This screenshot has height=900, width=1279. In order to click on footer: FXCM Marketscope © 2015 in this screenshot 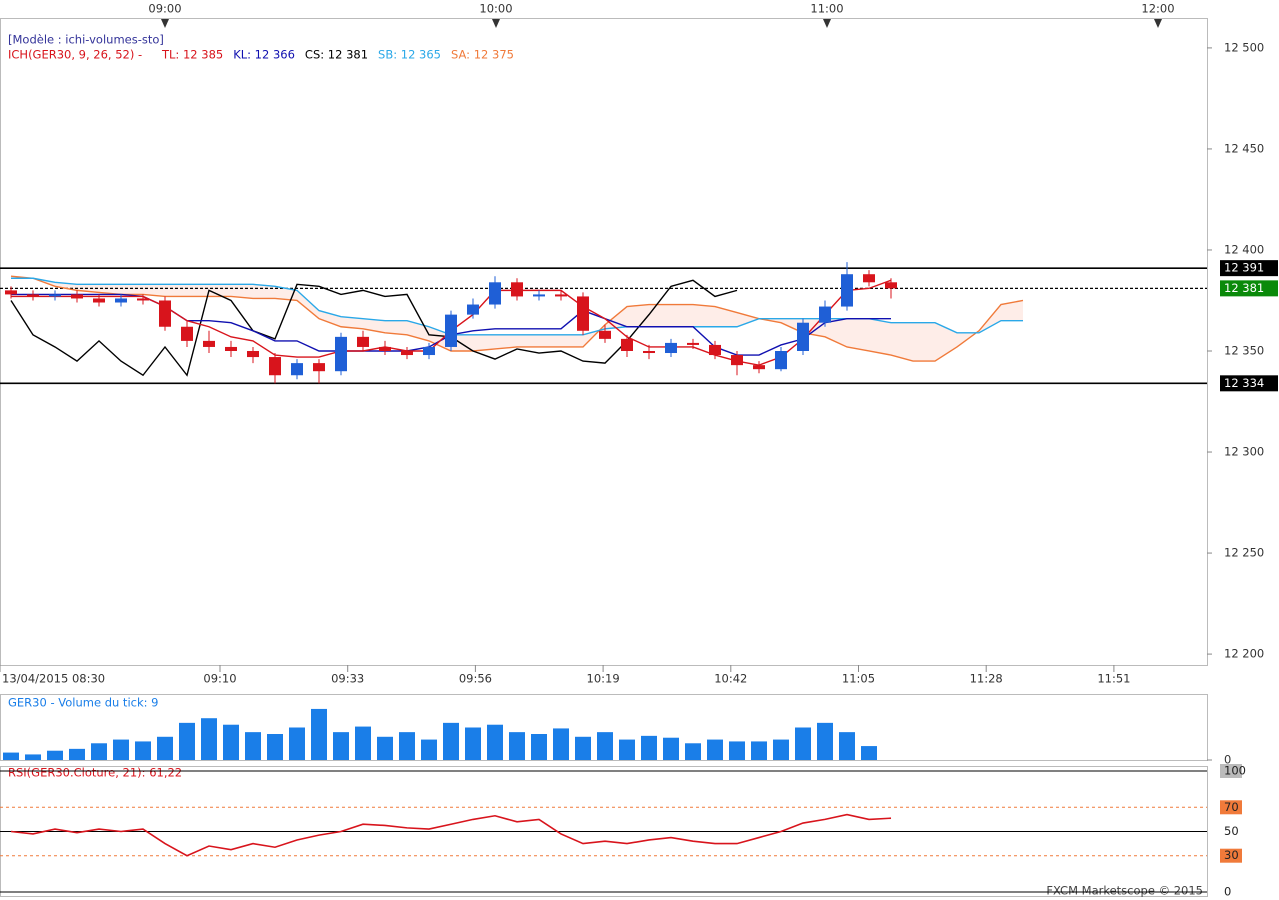, I will do `click(1124, 891)`.